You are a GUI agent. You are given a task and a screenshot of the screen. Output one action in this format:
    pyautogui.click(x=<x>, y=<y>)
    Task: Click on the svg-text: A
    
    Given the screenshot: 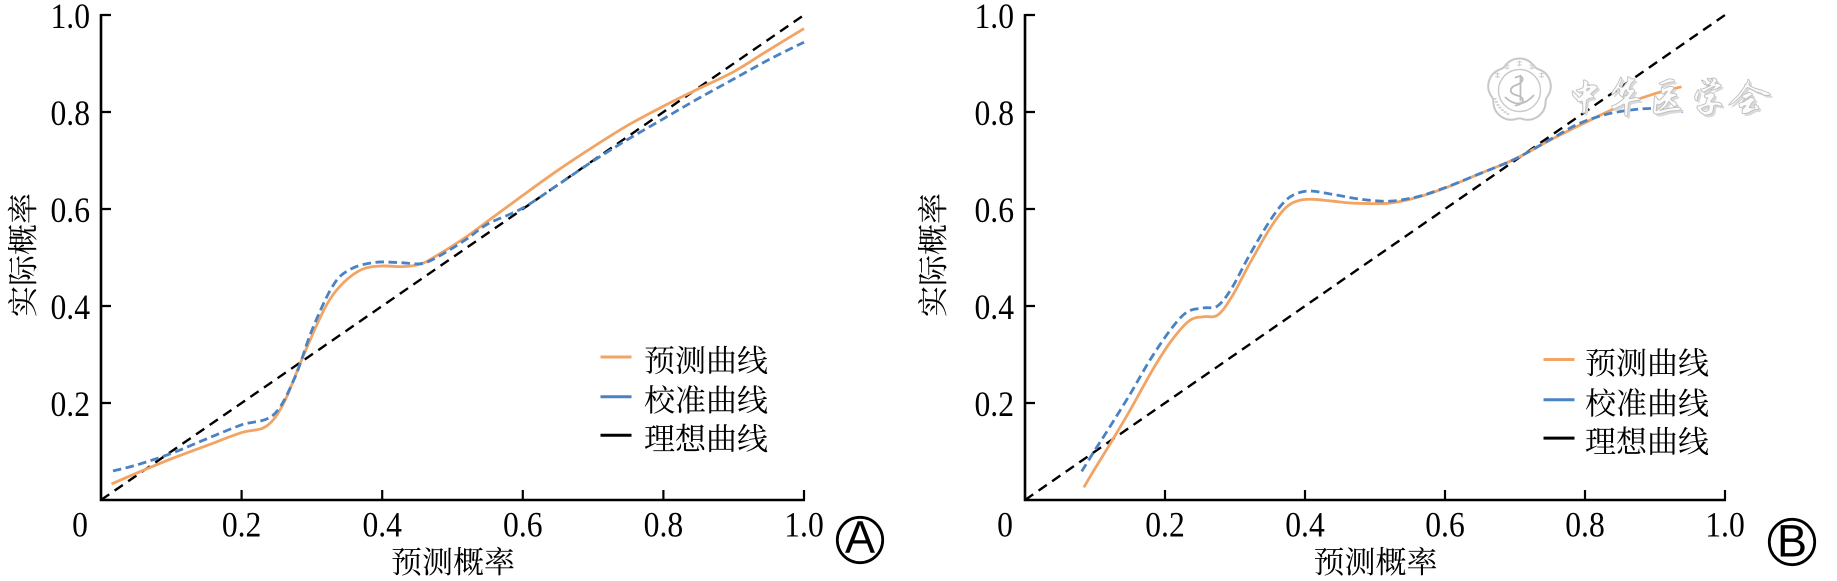 What is the action you would take?
    pyautogui.click(x=860, y=537)
    